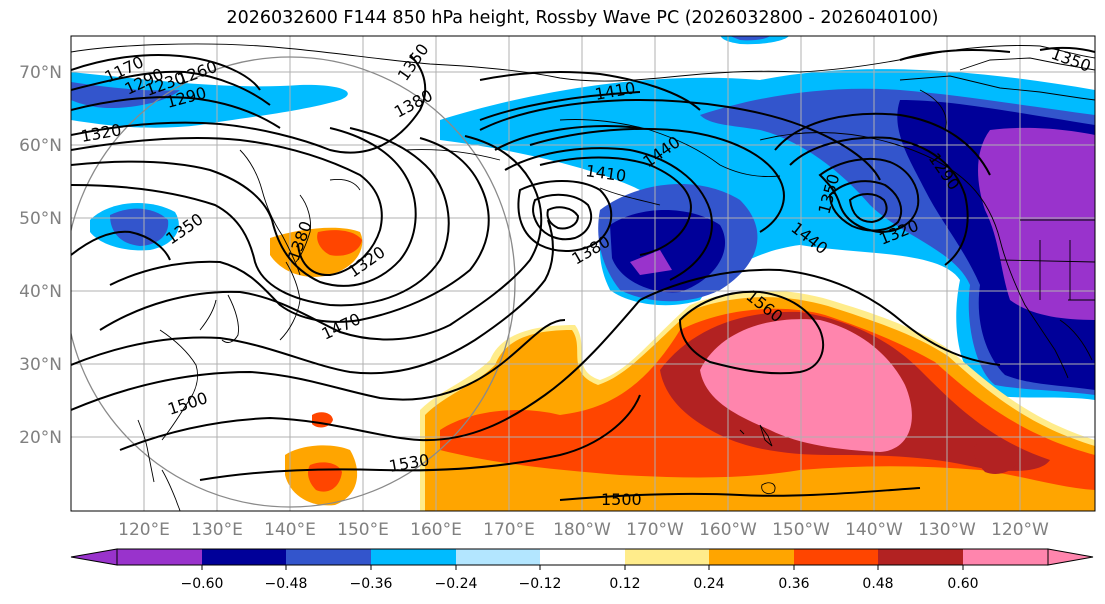 Image resolution: width=1105 pixels, height=604 pixels. What do you see at coordinates (874, 530) in the screenshot?
I see `lon-label: 140°W` at bounding box center [874, 530].